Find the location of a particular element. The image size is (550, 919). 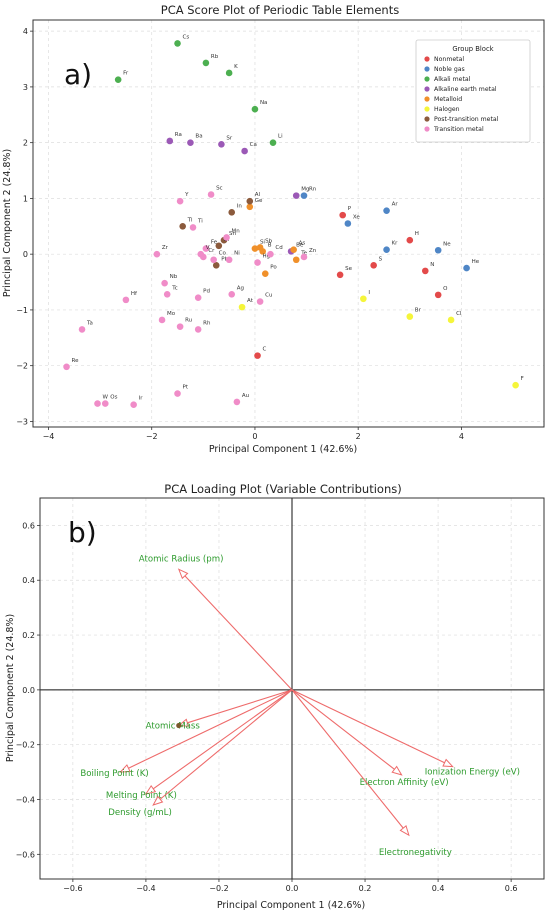

element-point-ta is located at coordinates (82, 329).